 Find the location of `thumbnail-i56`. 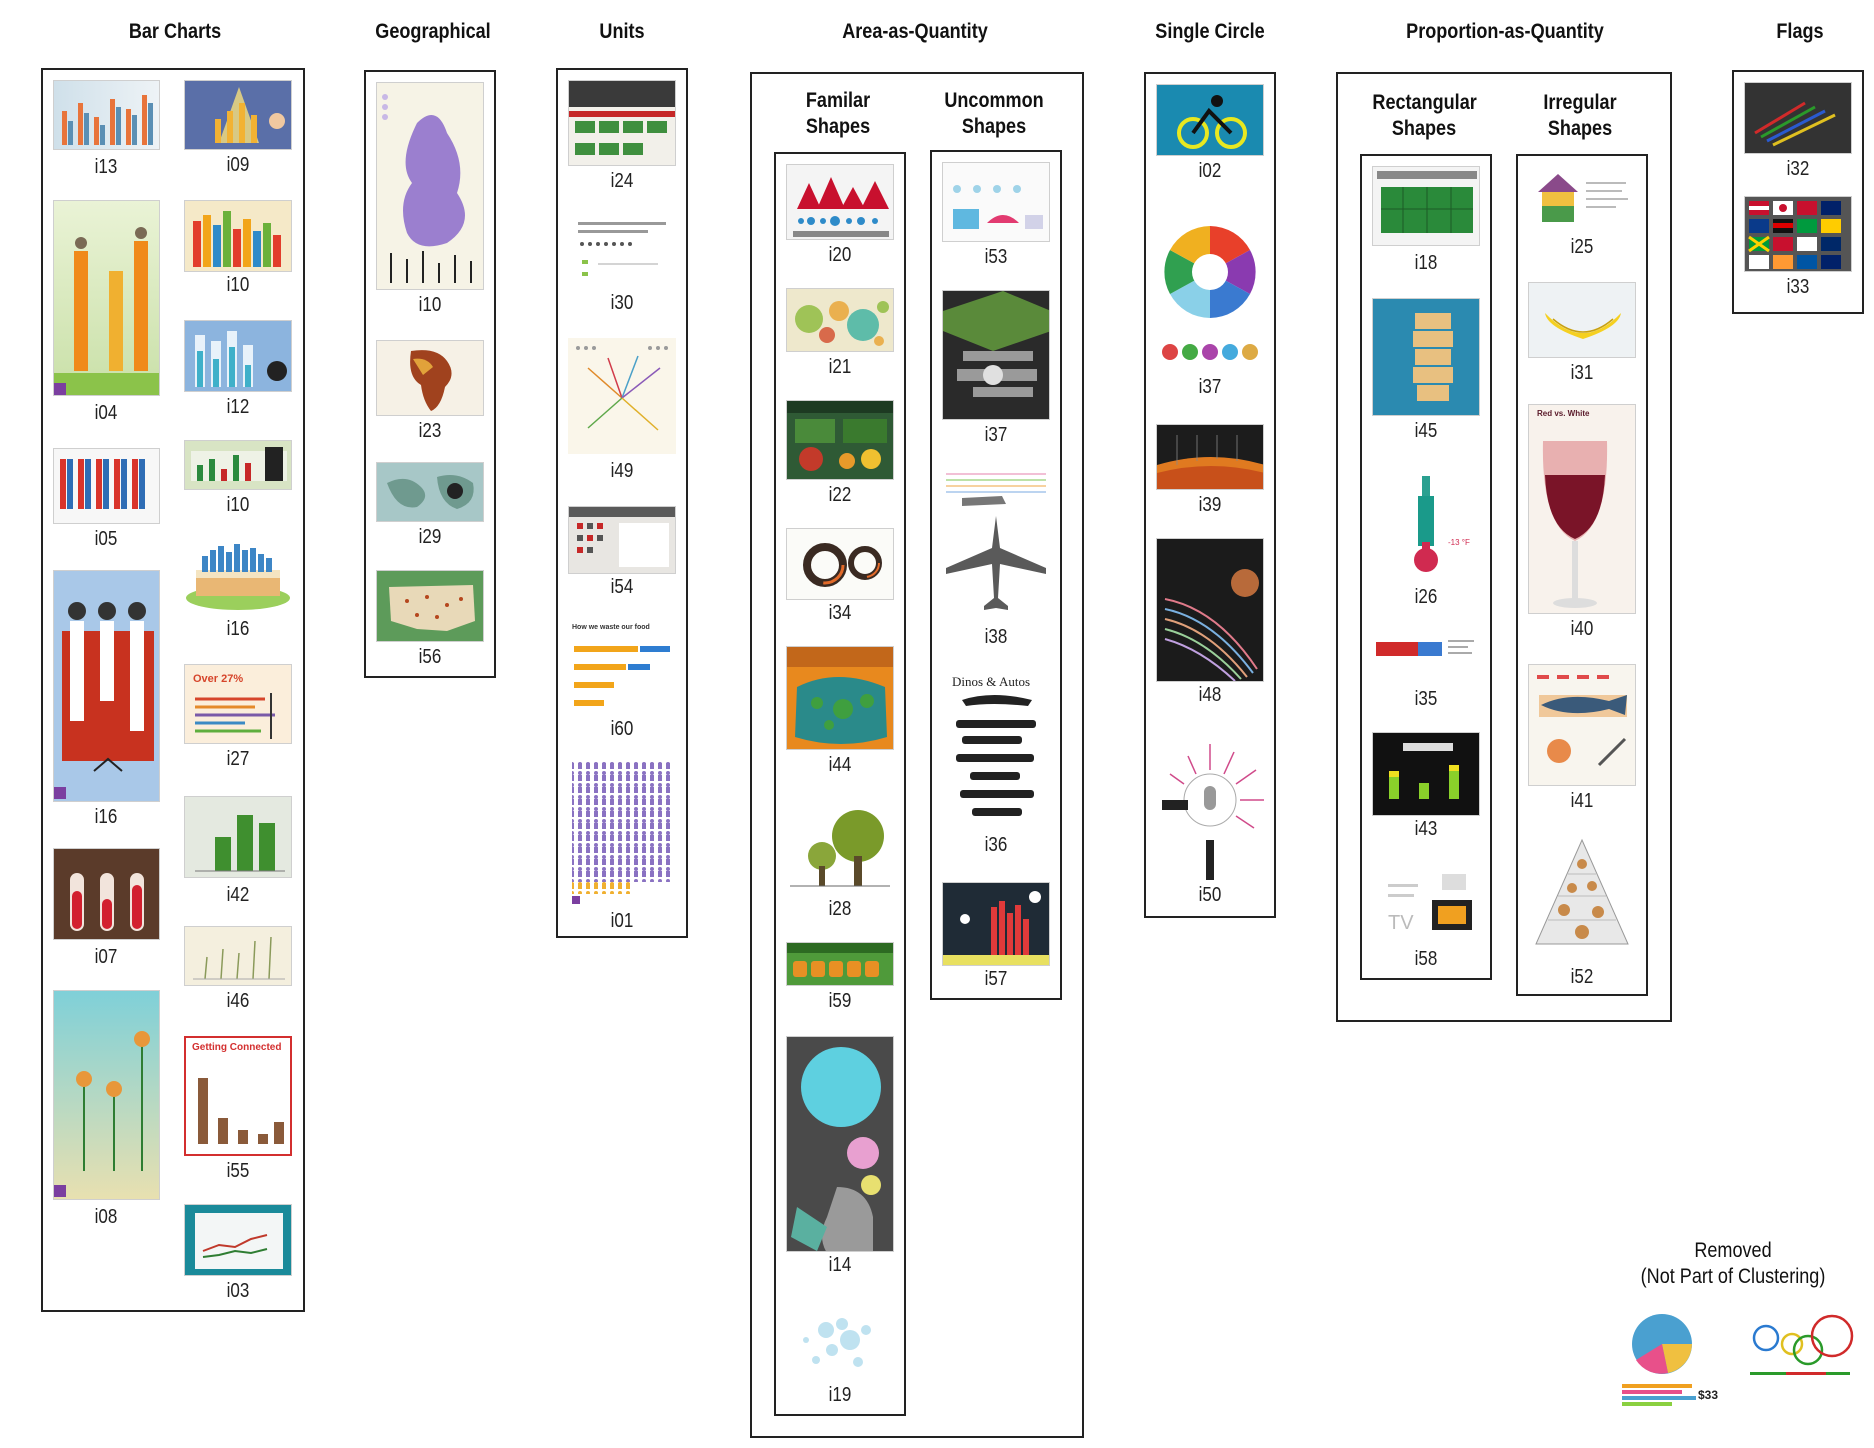

thumbnail-i56 is located at coordinates (430, 606).